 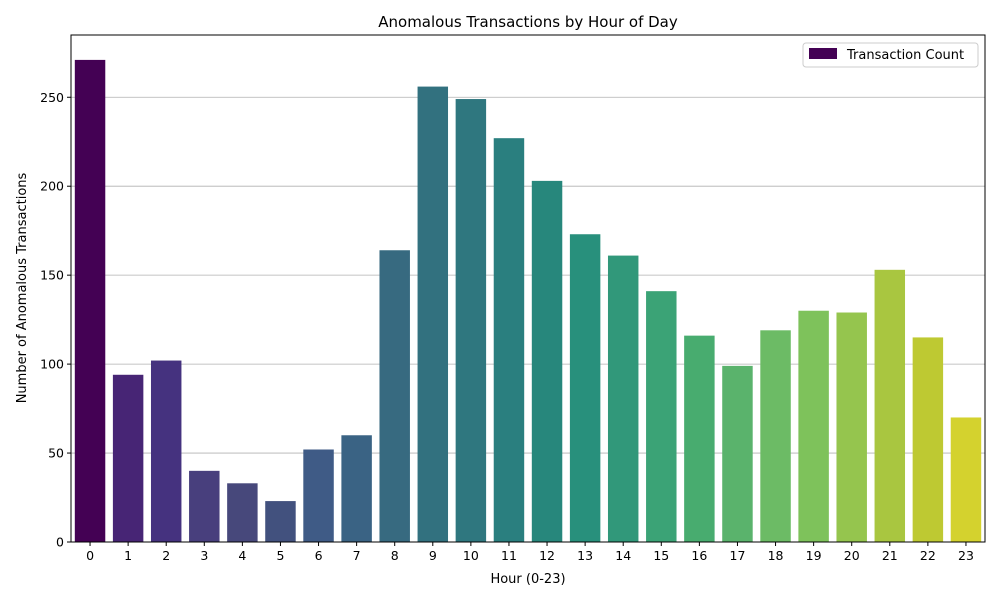 What do you see at coordinates (395, 555) in the screenshot?
I see `x-tick-label: 8` at bounding box center [395, 555].